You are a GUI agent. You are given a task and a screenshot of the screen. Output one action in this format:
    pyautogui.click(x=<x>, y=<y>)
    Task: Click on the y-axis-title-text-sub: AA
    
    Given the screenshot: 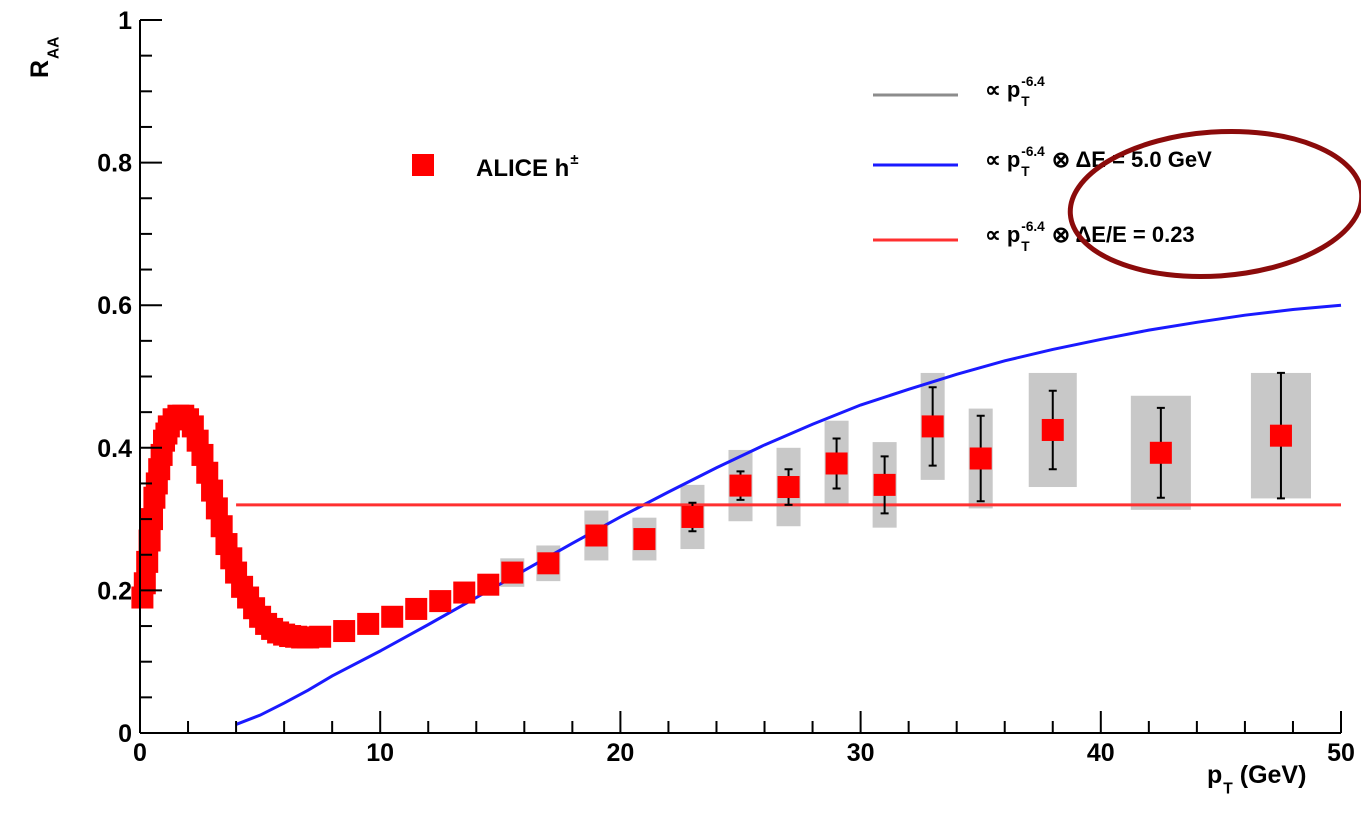 What is the action you would take?
    pyautogui.click(x=54, y=48)
    